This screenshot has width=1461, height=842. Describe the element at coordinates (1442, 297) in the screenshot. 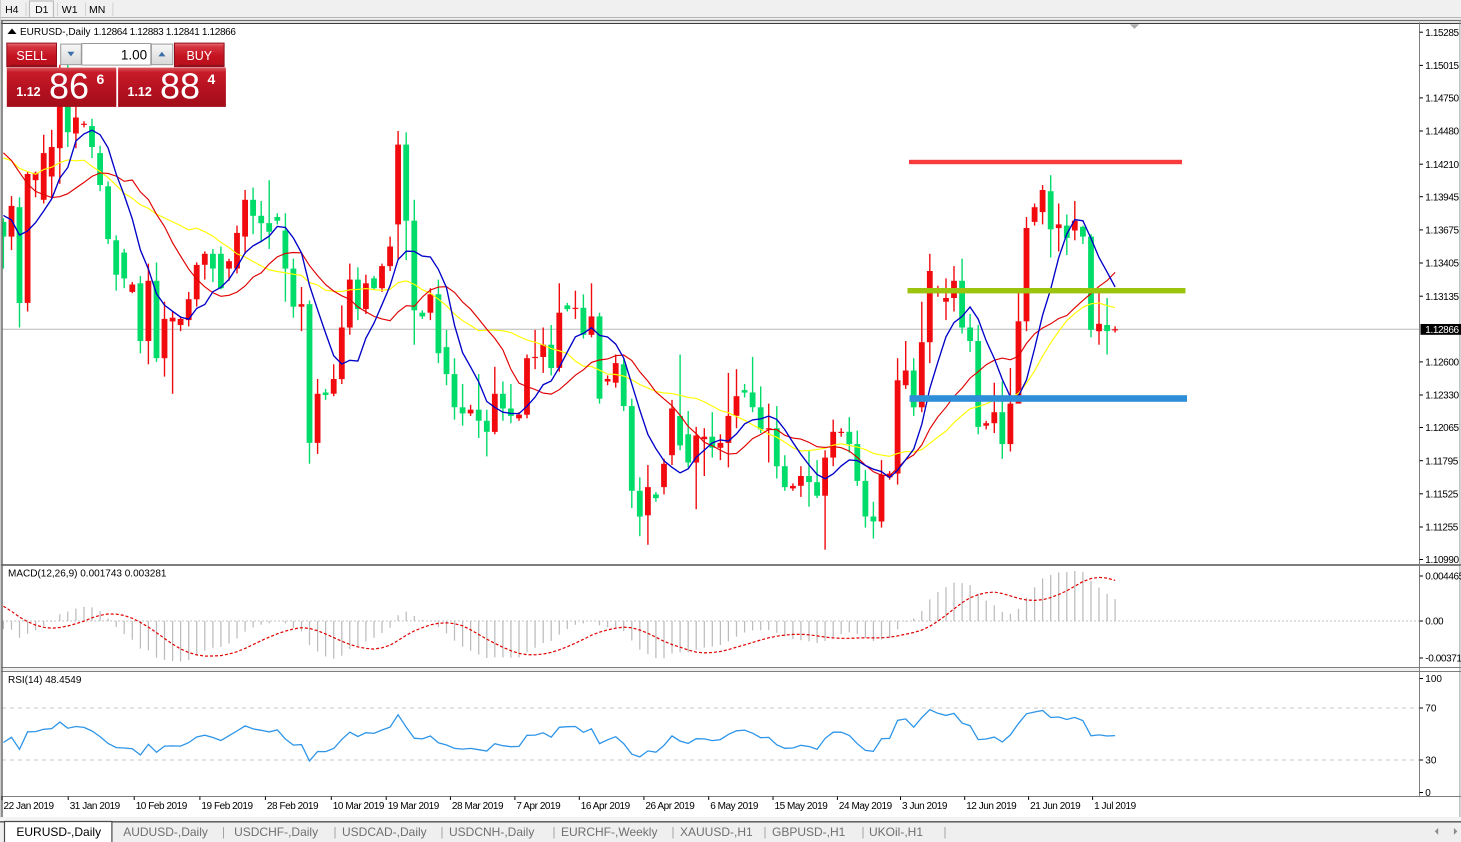

I see `svg-text: 1.13135` at that location.